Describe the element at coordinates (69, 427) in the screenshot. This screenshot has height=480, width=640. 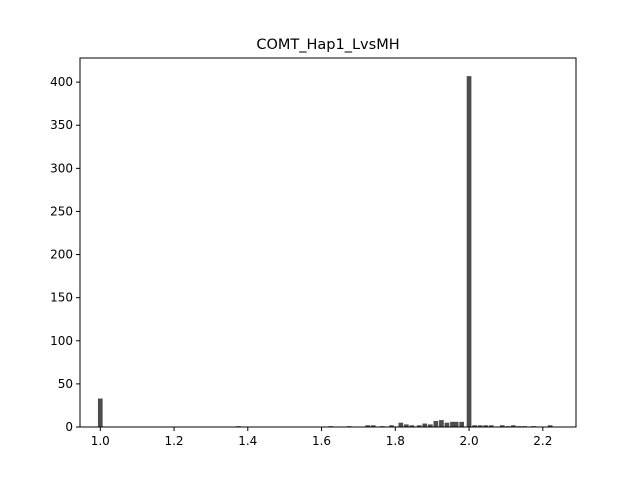
I see `y-tick-label: 0` at that location.